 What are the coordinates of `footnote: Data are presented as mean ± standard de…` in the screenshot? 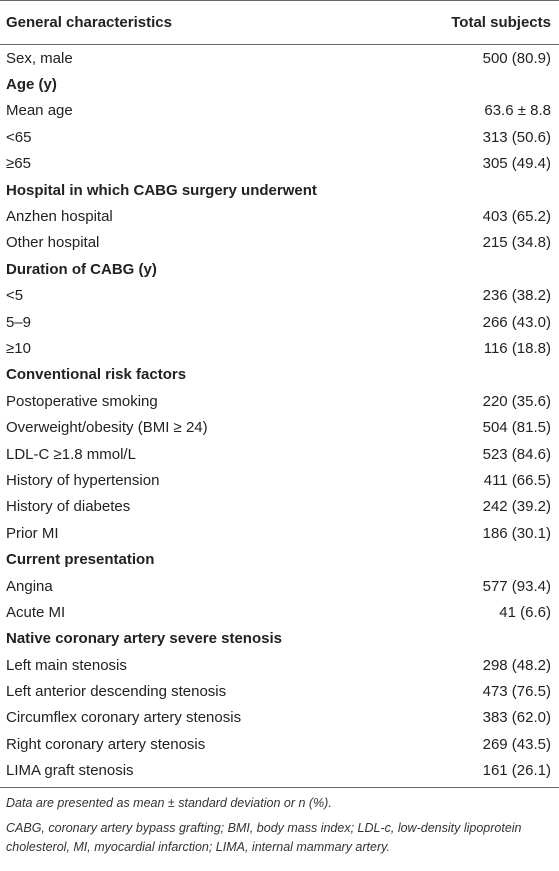 It's located at (169, 802).